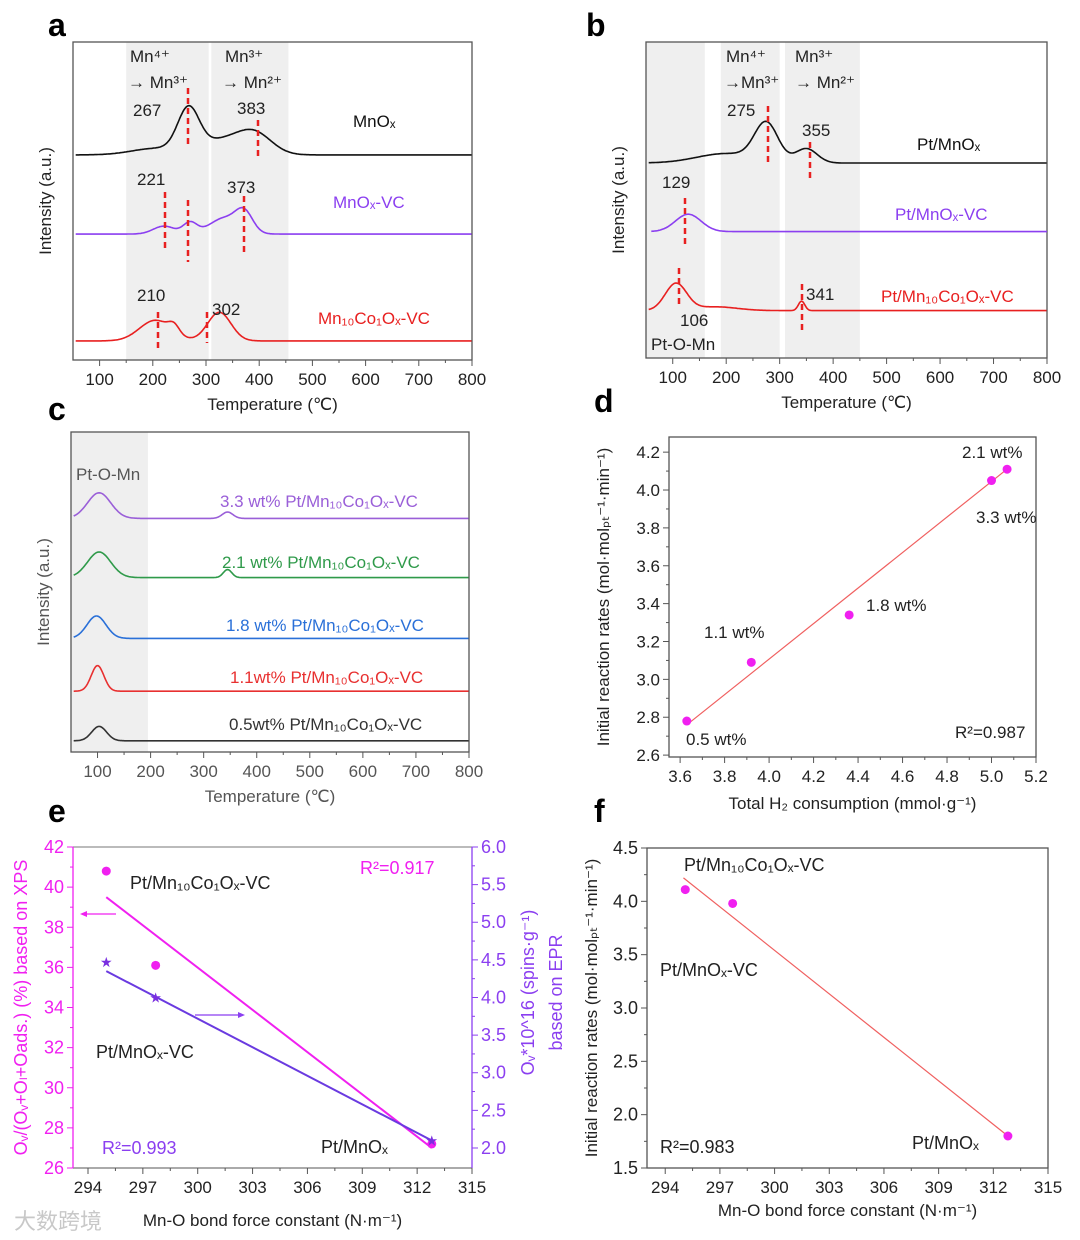  Describe the element at coordinates (54, 927) in the screenshot. I see `y-tick-label: 38` at that location.